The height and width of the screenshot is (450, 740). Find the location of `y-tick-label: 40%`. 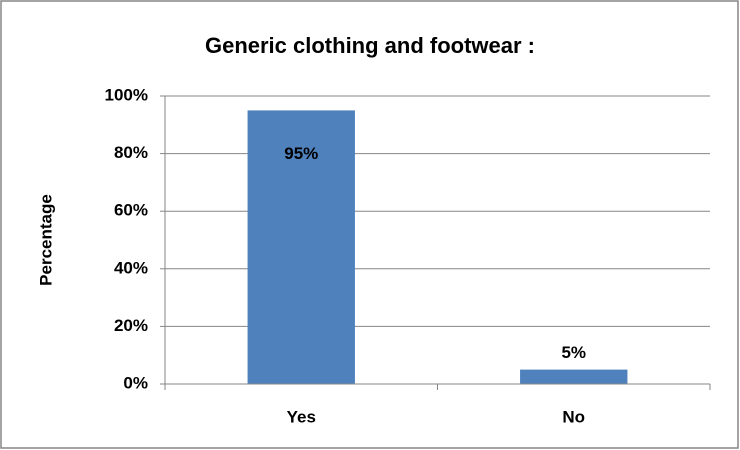

y-tick-label: 40% is located at coordinates (131, 267).